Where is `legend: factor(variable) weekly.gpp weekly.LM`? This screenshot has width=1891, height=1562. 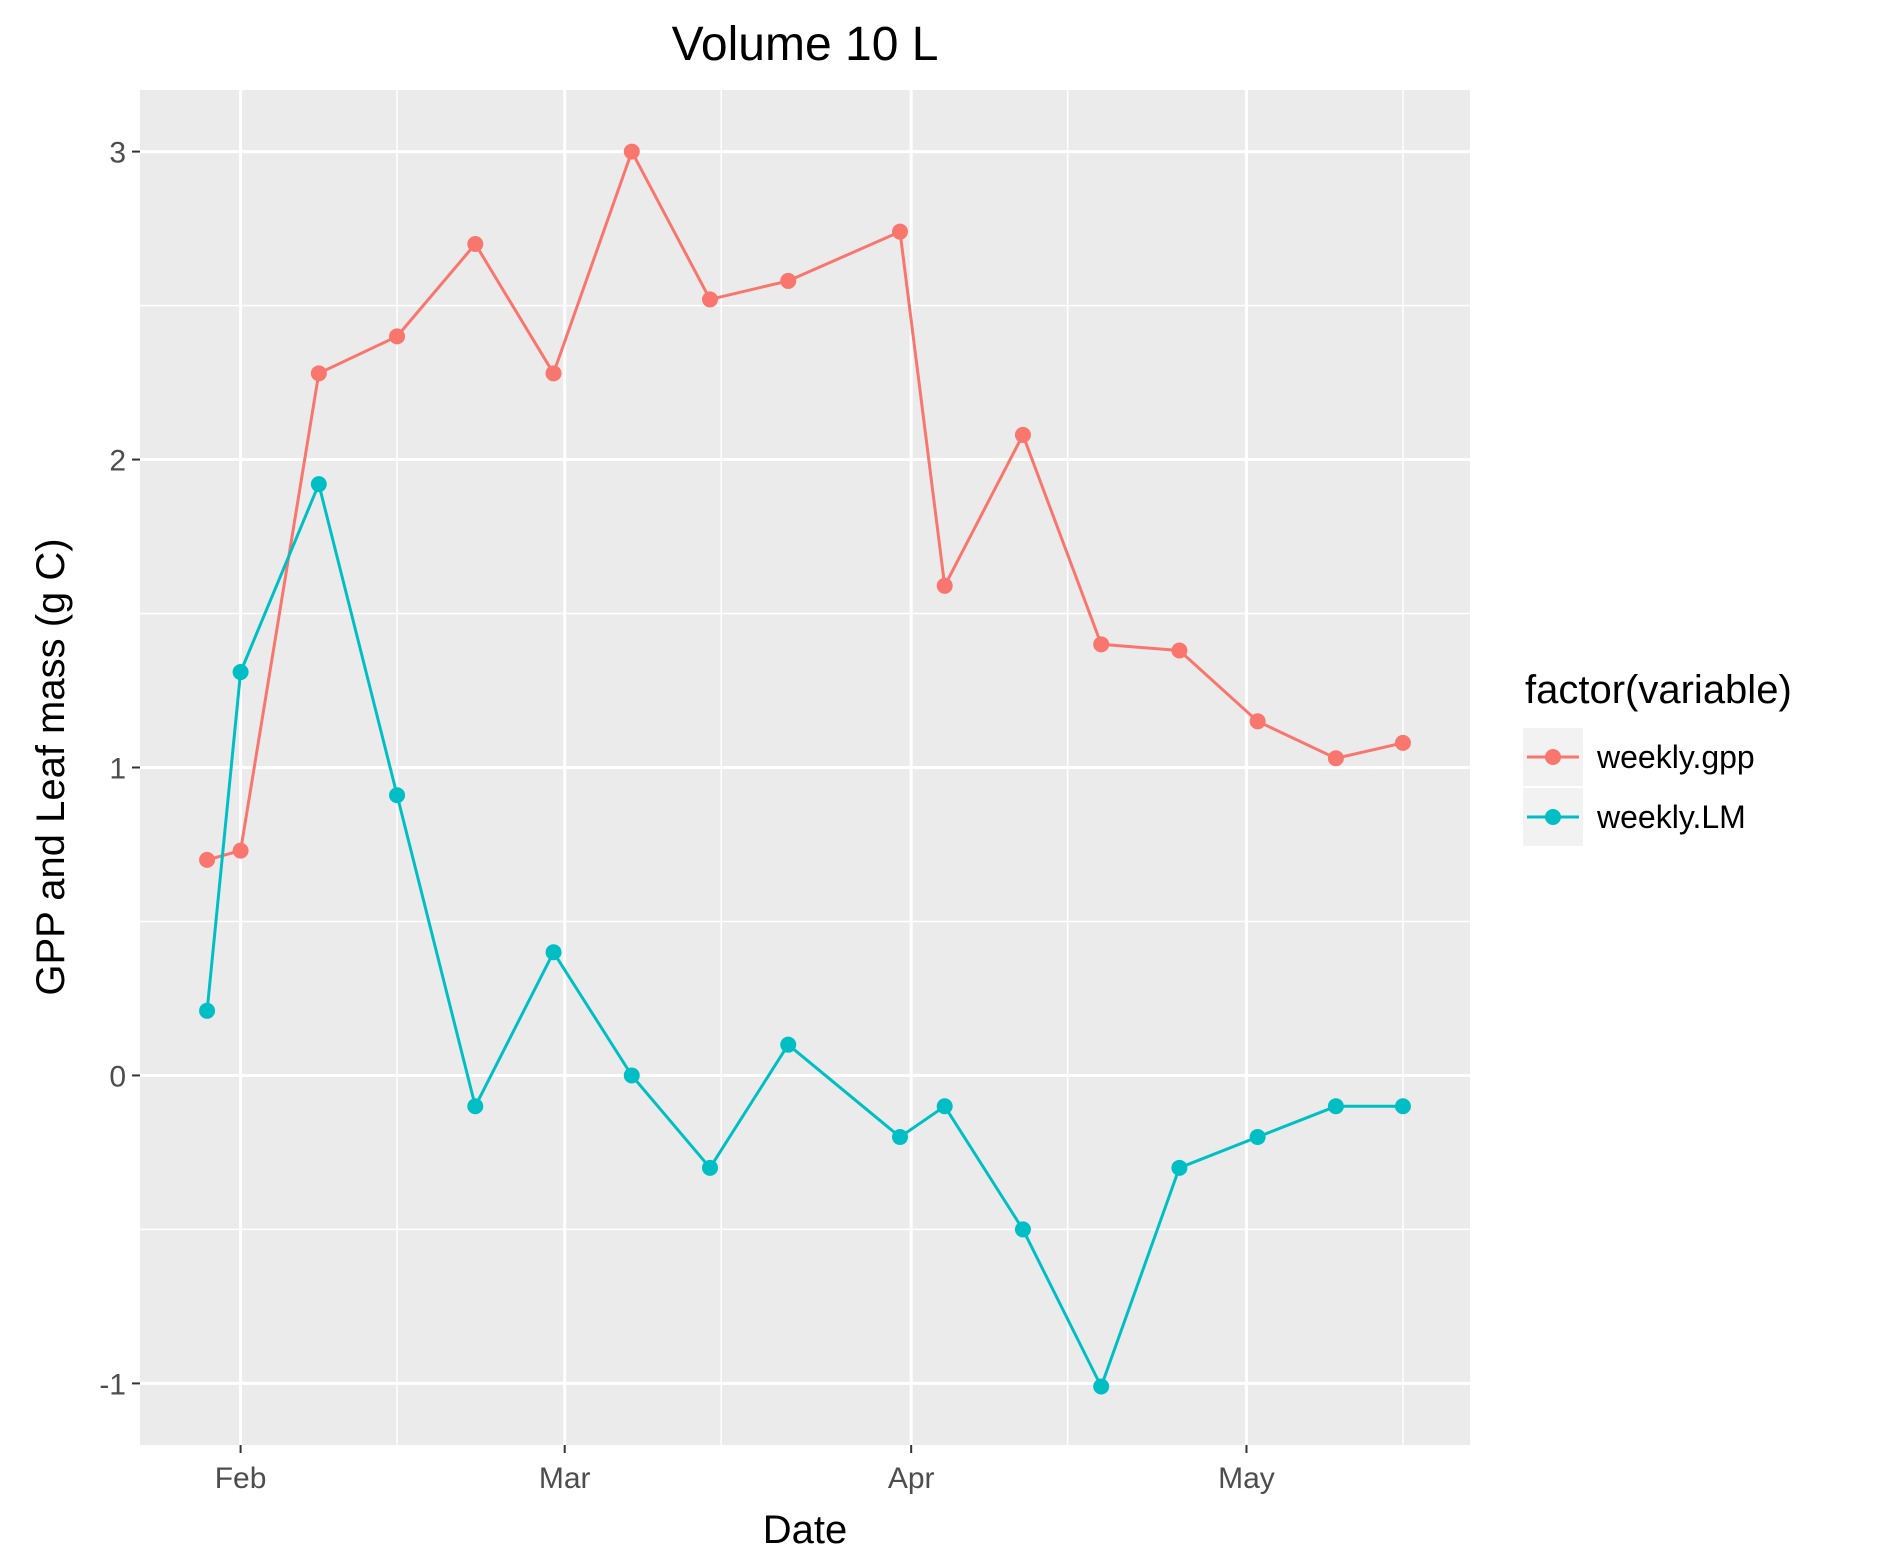
legend: factor(variable) weekly.gpp weekly.LM is located at coordinates (1657, 757).